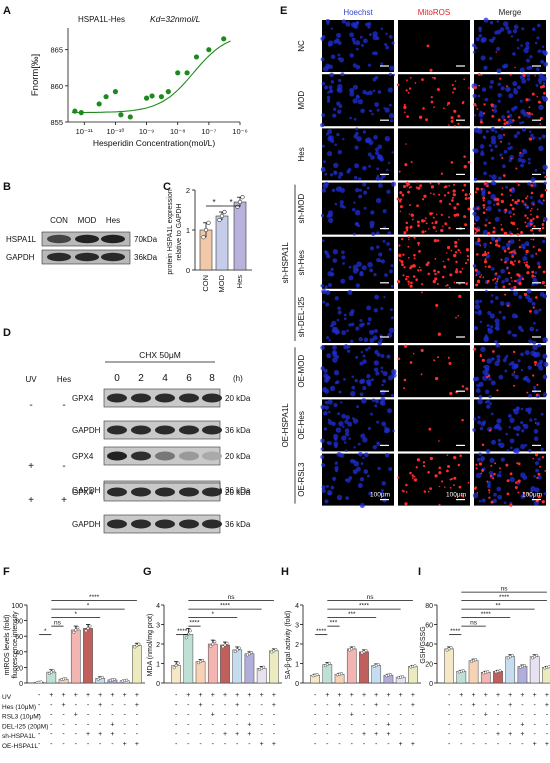 The width and height of the screenshot is (550, 763). Describe the element at coordinates (87, 220) in the screenshot. I see `lane-label: MOD` at that location.